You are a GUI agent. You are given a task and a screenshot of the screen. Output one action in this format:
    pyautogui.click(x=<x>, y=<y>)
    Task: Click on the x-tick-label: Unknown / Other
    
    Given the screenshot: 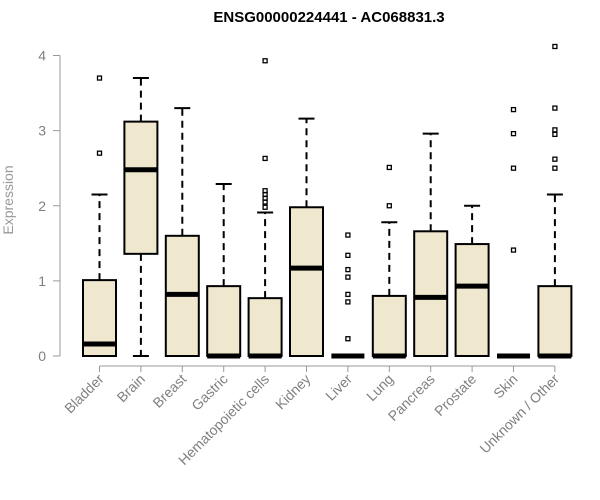 What is the action you would take?
    pyautogui.click(x=519, y=414)
    